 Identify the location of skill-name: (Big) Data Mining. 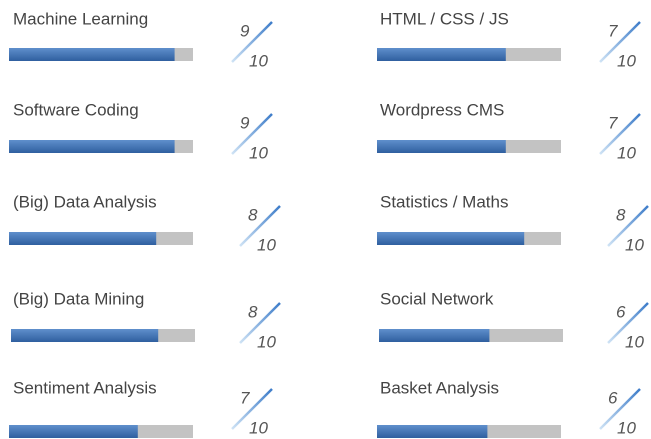
(78, 298).